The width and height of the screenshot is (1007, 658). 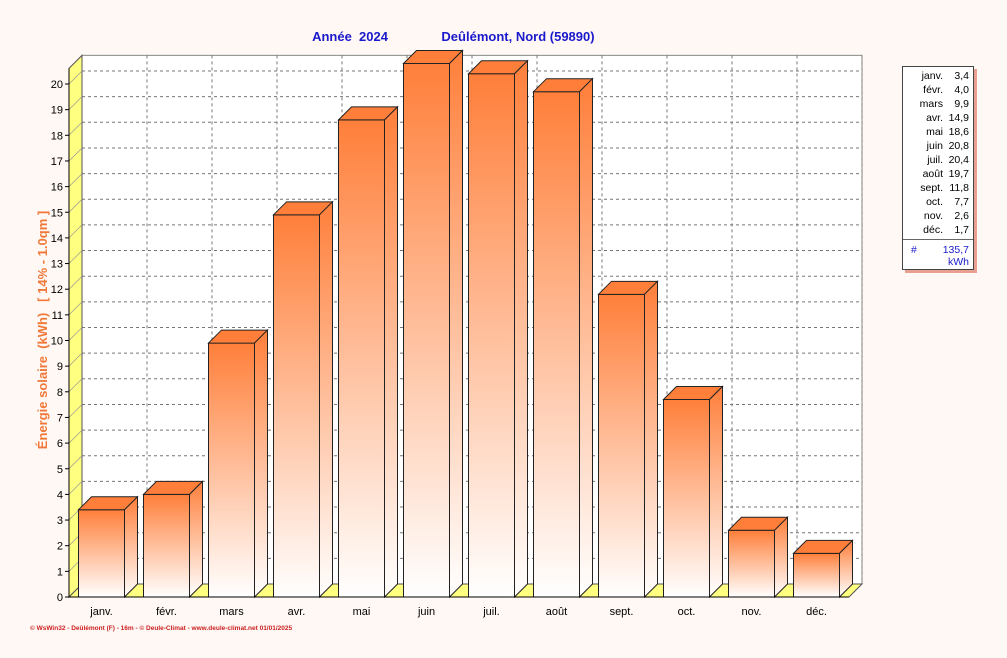 I want to click on bar-sept., so click(x=628, y=439).